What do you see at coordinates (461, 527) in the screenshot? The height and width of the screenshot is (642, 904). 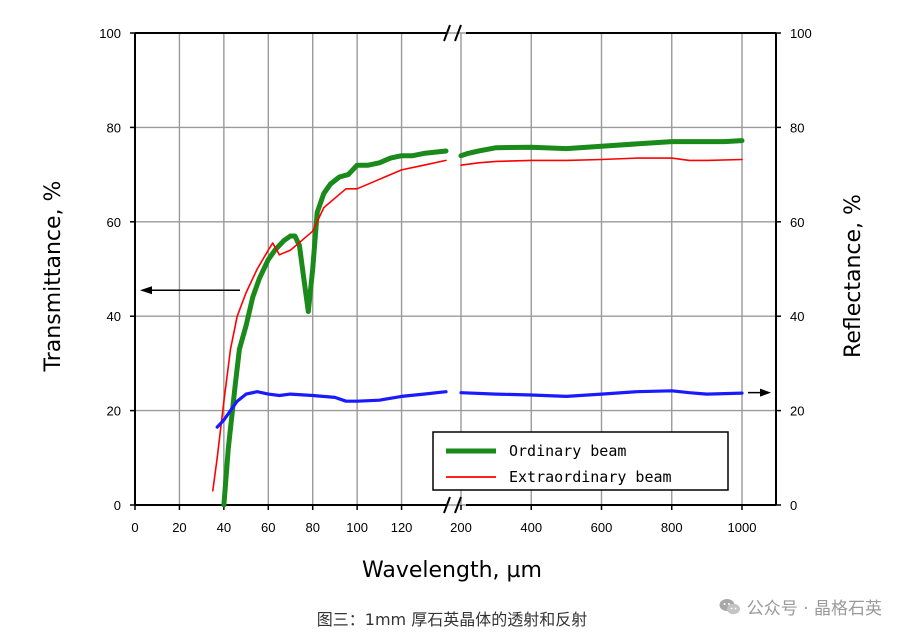 I see `x-tick-label: 200` at bounding box center [461, 527].